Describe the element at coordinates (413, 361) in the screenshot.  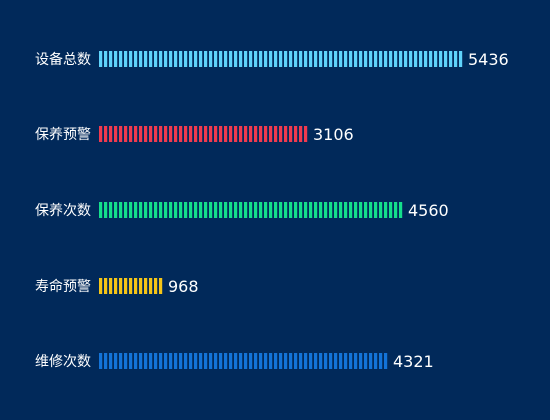
I see `value-label: 4321` at that location.